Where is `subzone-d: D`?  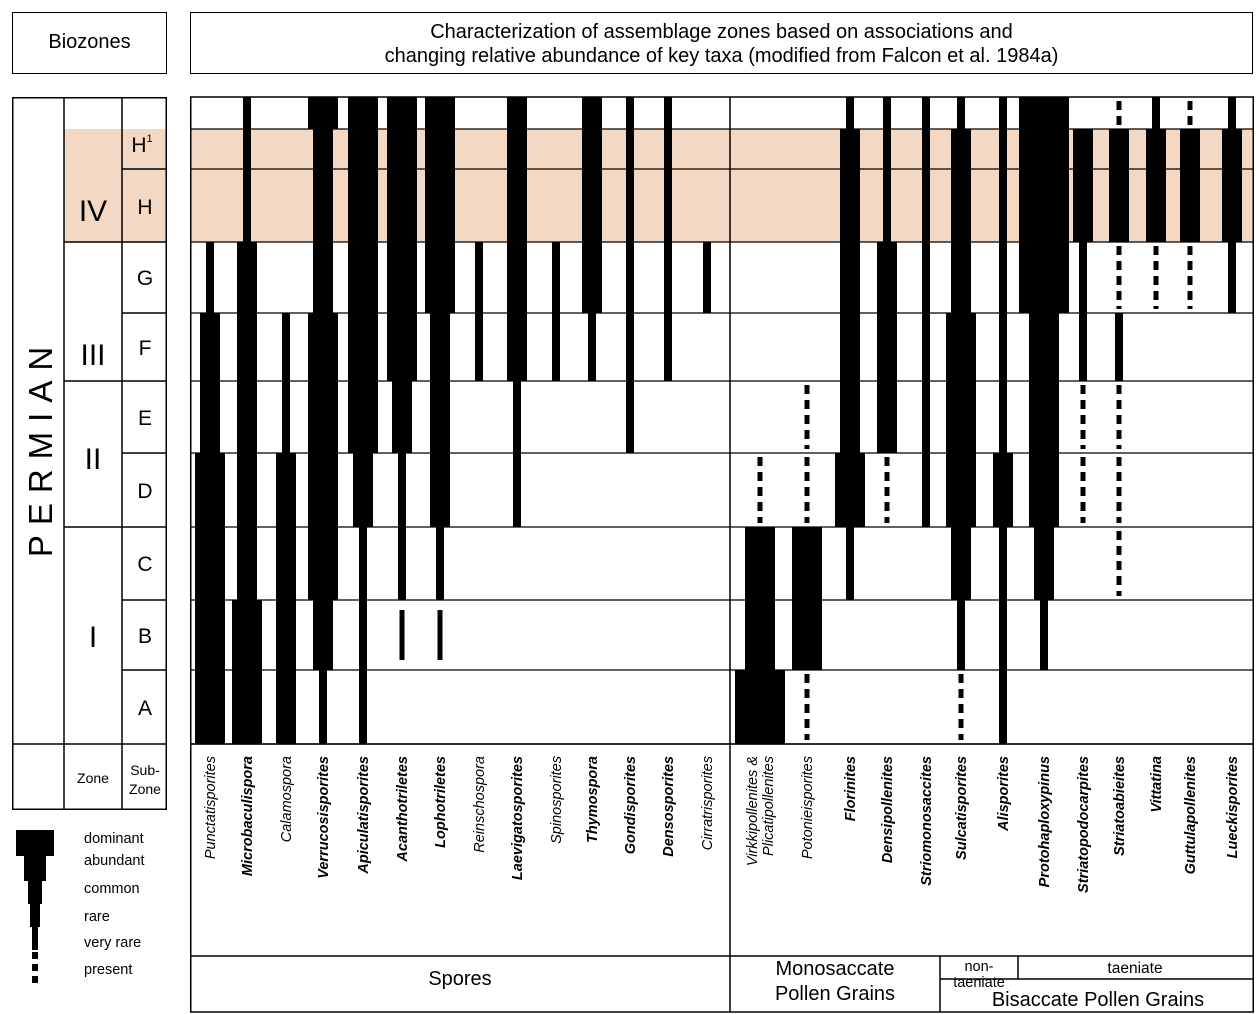
subzone-d: D is located at coordinates (144, 491).